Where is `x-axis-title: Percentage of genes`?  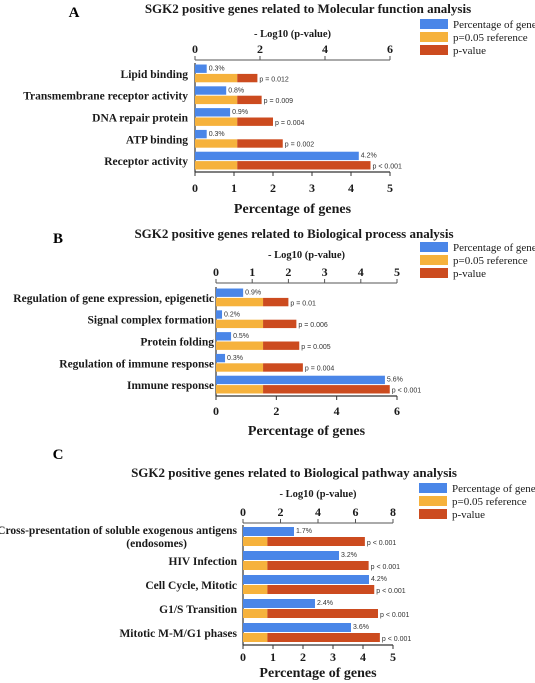 x-axis-title: Percentage of genes is located at coordinates (307, 431).